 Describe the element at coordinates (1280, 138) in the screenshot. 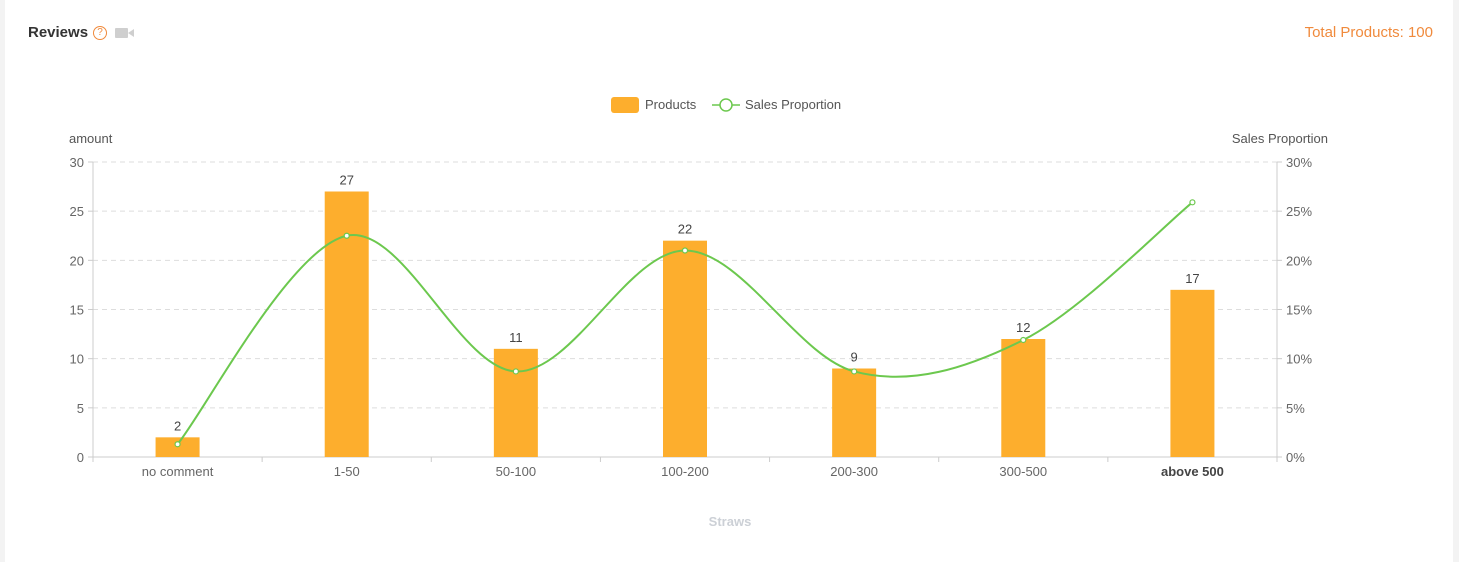

I see `y-right-axis-title: Sales Proportion` at that location.